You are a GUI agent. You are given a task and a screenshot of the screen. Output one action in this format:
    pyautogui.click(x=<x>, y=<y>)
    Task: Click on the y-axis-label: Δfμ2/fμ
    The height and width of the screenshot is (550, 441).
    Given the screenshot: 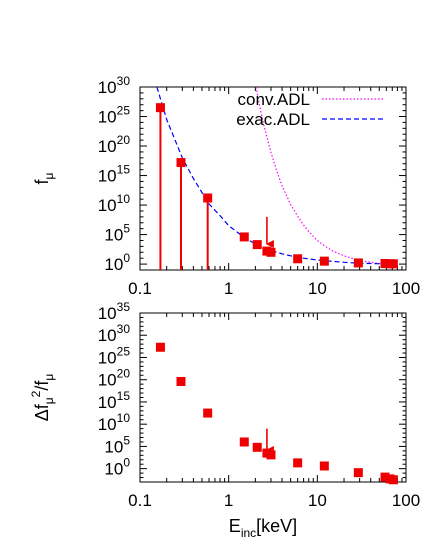 What is the action you would take?
    pyautogui.click(x=42, y=398)
    